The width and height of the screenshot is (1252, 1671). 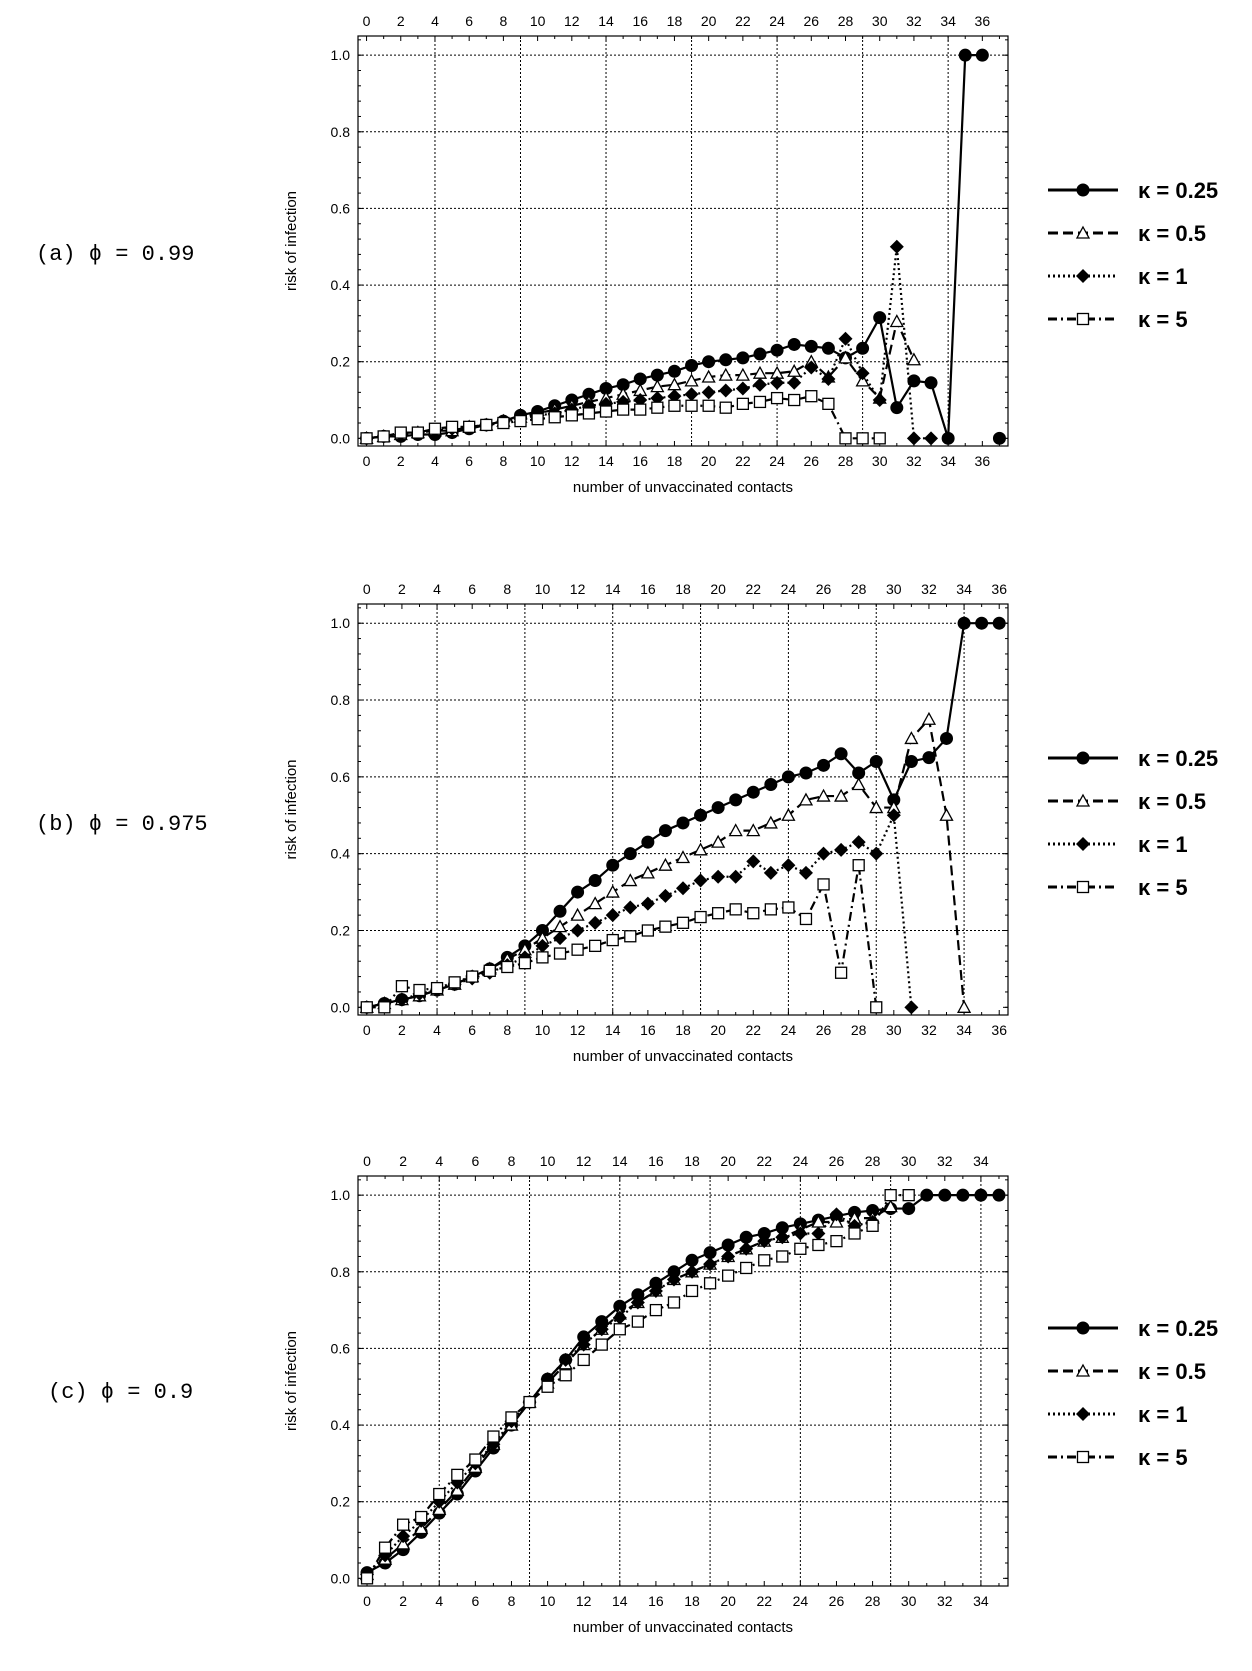 What do you see at coordinates (1178, 1328) in the screenshot?
I see `legend-entry: κ = 0.25` at bounding box center [1178, 1328].